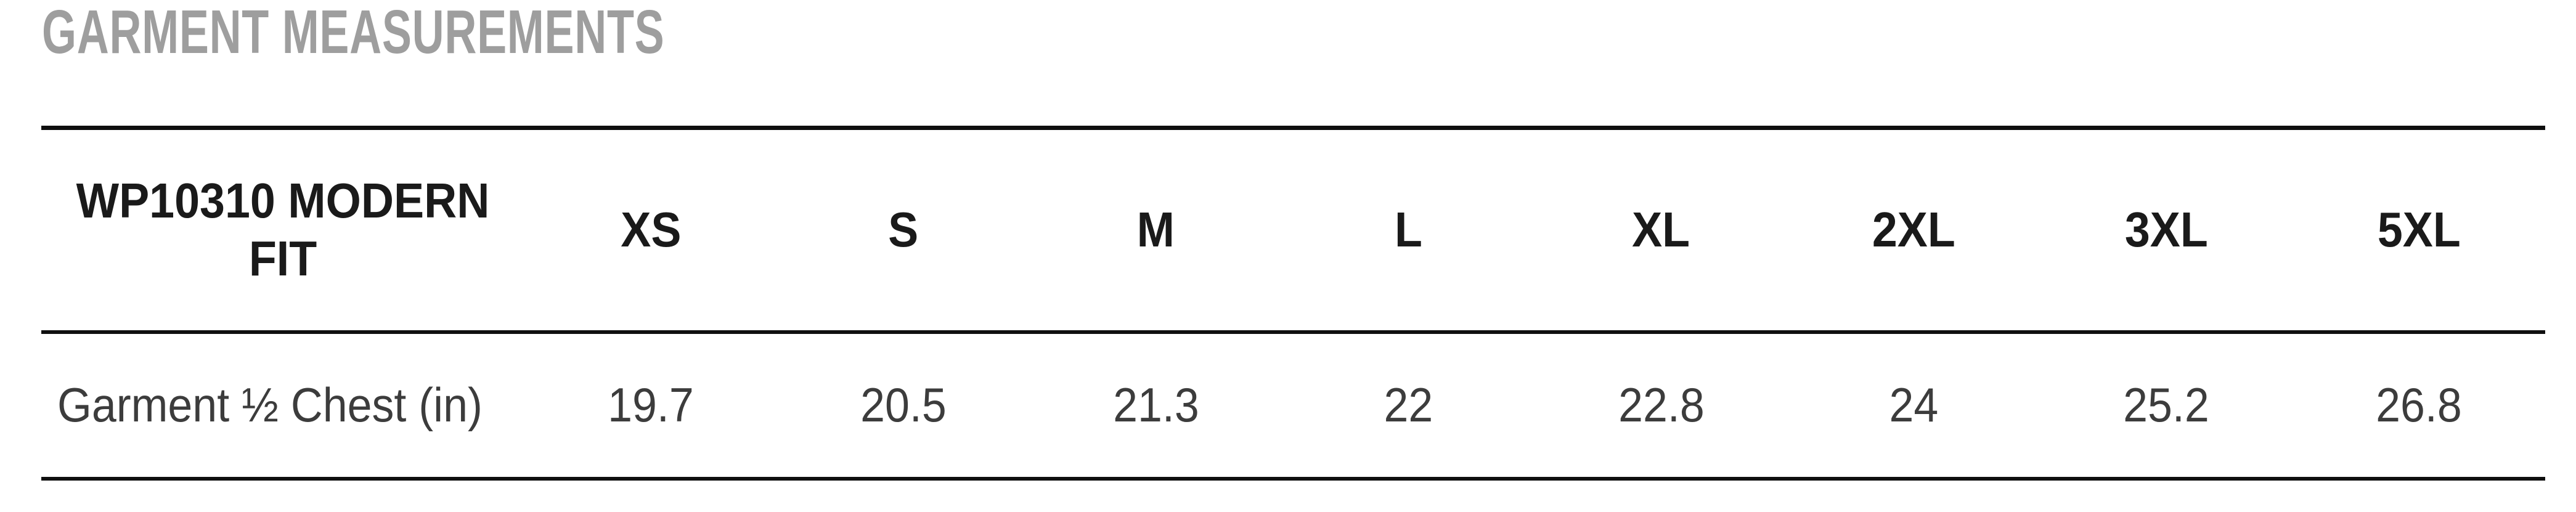 The width and height of the screenshot is (2576, 512). I want to click on measurement-value-l: 22, so click(1408, 405).